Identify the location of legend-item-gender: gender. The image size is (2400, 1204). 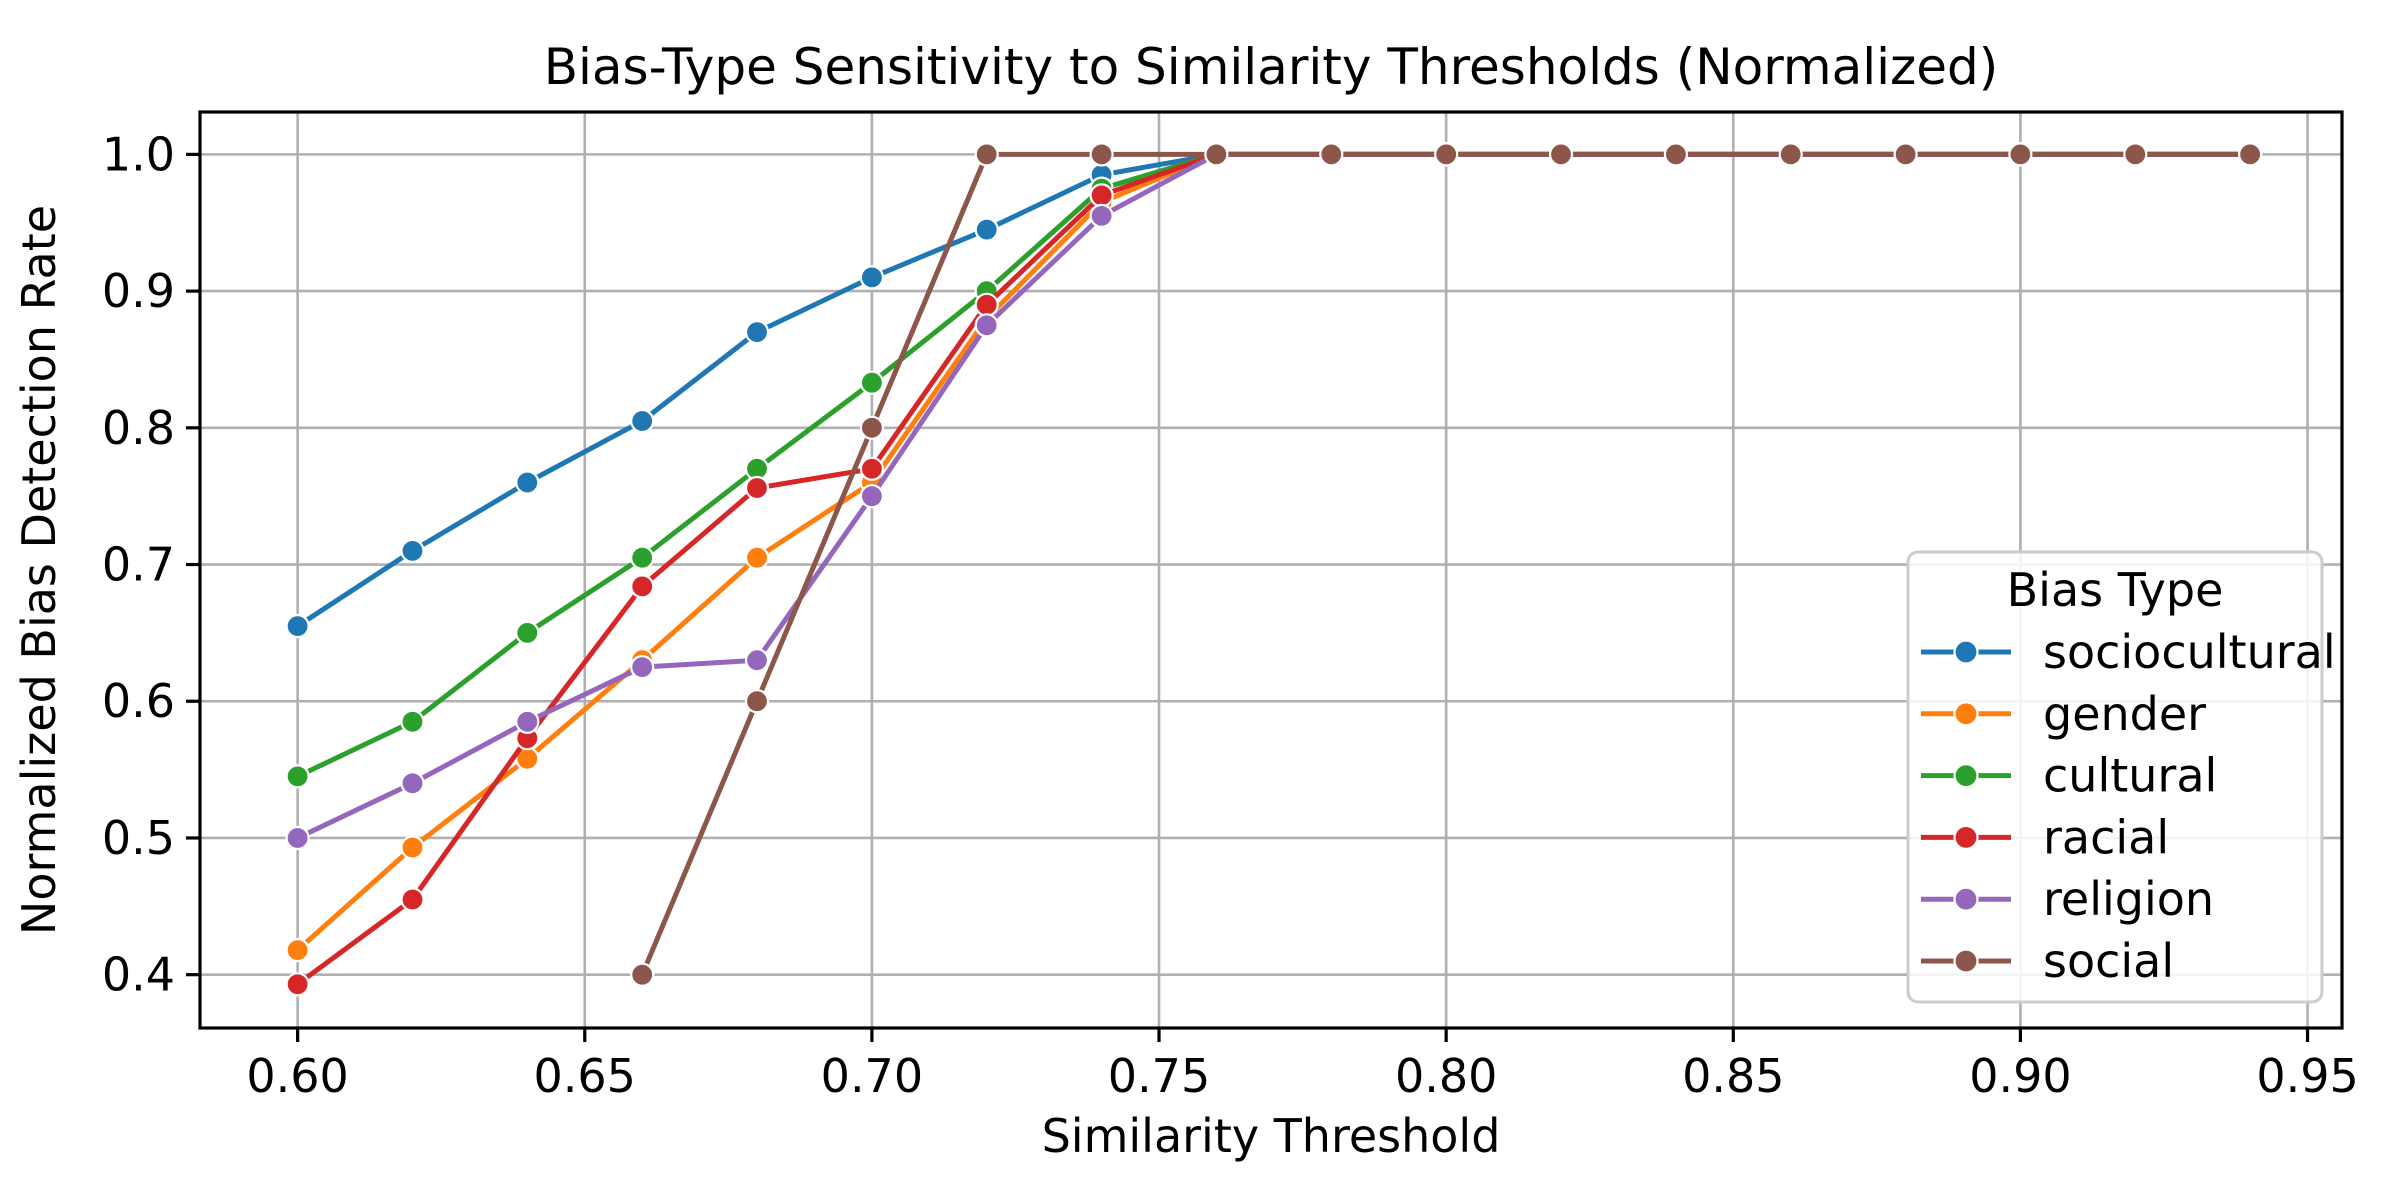
(2063, 714).